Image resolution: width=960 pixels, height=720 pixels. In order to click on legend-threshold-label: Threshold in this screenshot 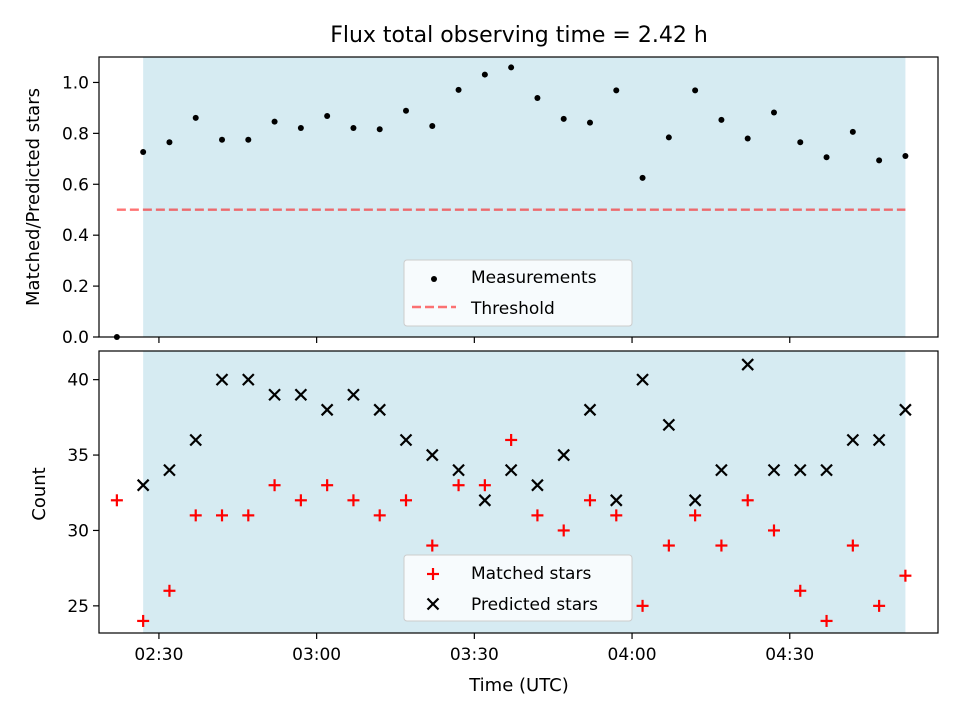, I will do `click(512, 309)`.